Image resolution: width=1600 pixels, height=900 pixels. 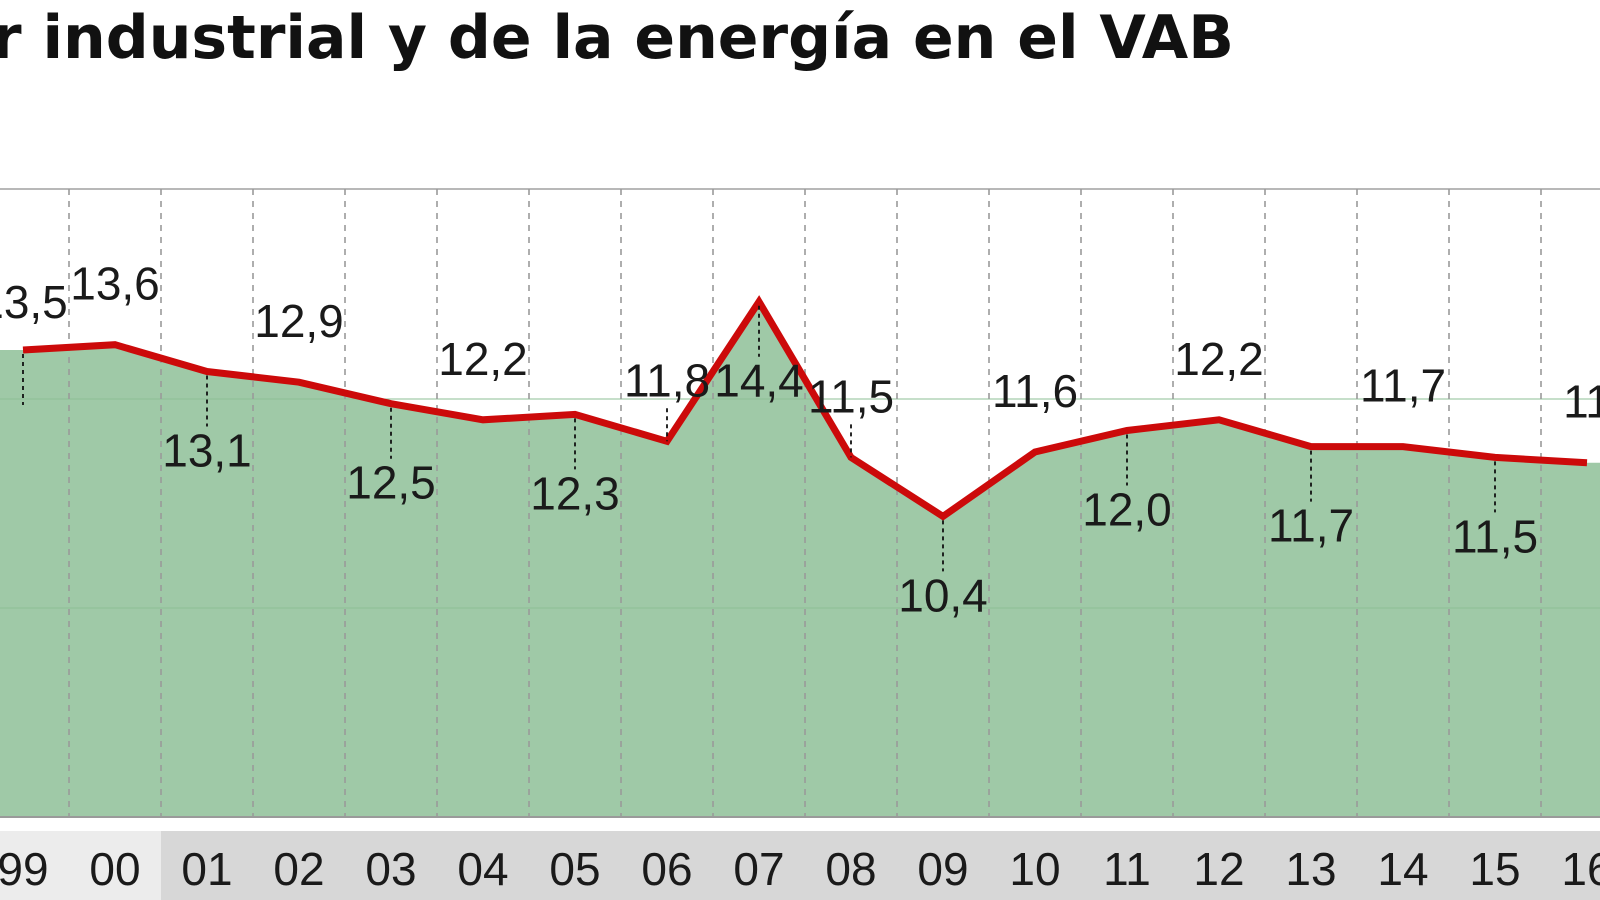 What do you see at coordinates (574, 869) in the screenshot?
I see `x-tick-label: 05` at bounding box center [574, 869].